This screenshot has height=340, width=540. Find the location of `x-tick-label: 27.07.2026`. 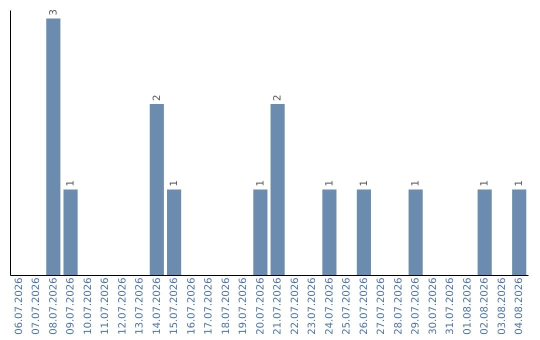

x-tick-label: 27.07.2026 is located at coordinates (382, 306).